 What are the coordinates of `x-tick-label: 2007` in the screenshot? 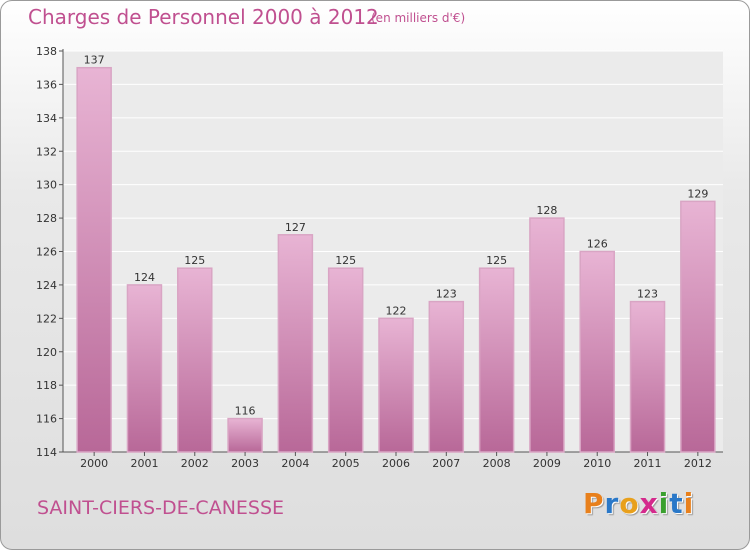 It's located at (446, 463).